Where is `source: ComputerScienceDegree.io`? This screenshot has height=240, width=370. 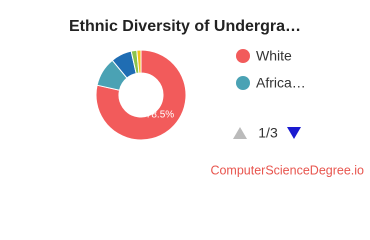 source: ComputerScienceDegree.io is located at coordinates (287, 170).